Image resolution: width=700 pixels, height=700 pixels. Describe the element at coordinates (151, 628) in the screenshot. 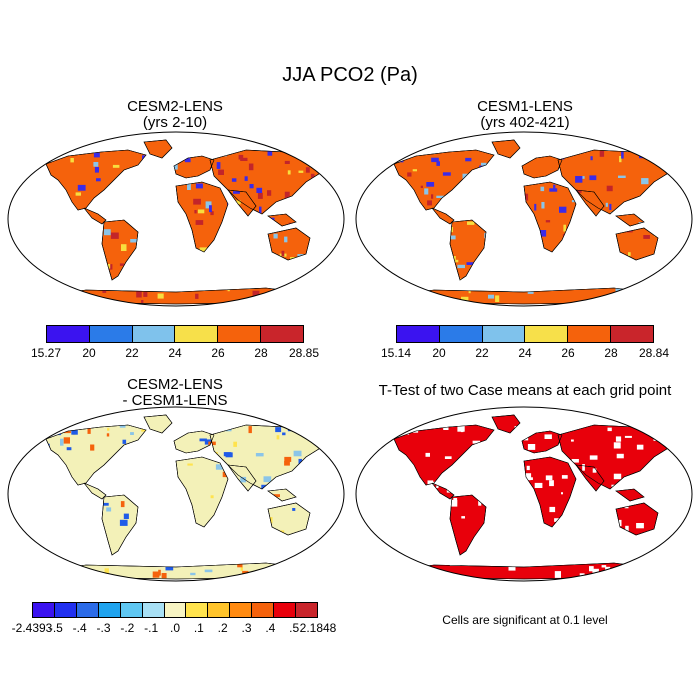

I see `colorbar-tick-label: -.1` at that location.